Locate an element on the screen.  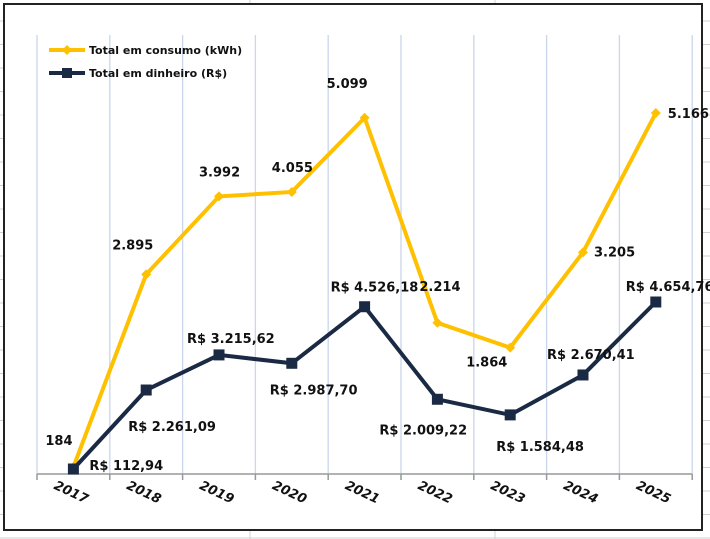
legend-diamond-marker is located at coordinates (67, 50).